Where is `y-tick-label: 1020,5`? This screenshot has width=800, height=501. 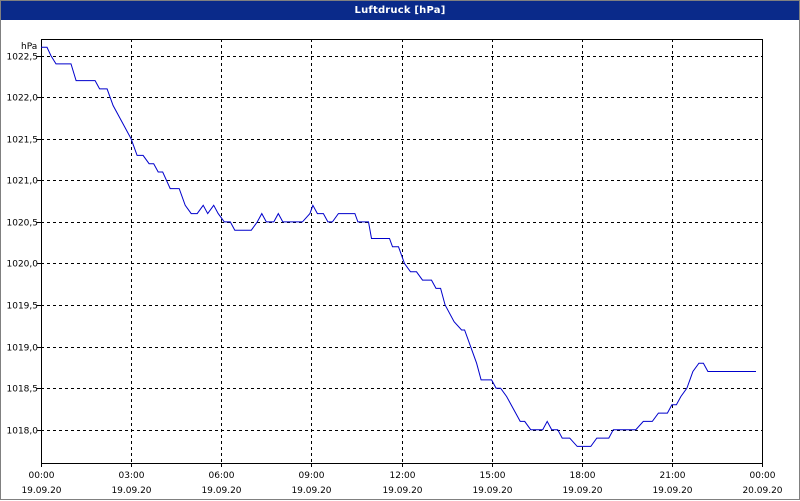 y-tick-label: 1020,5 is located at coordinates (23, 224).